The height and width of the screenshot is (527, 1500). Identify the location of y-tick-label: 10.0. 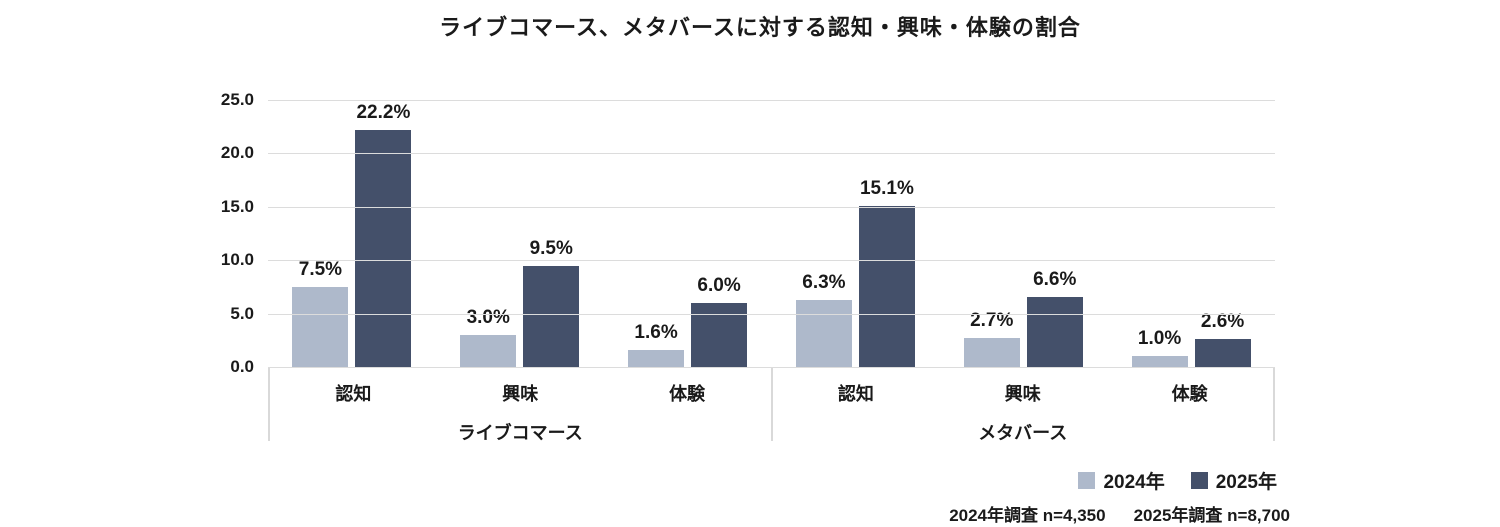
(237, 260).